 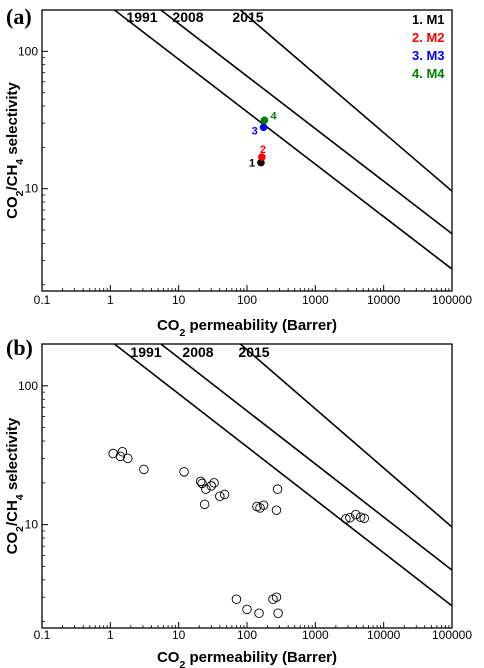 I want to click on legend-entry: 3. M3, so click(x=428, y=55).